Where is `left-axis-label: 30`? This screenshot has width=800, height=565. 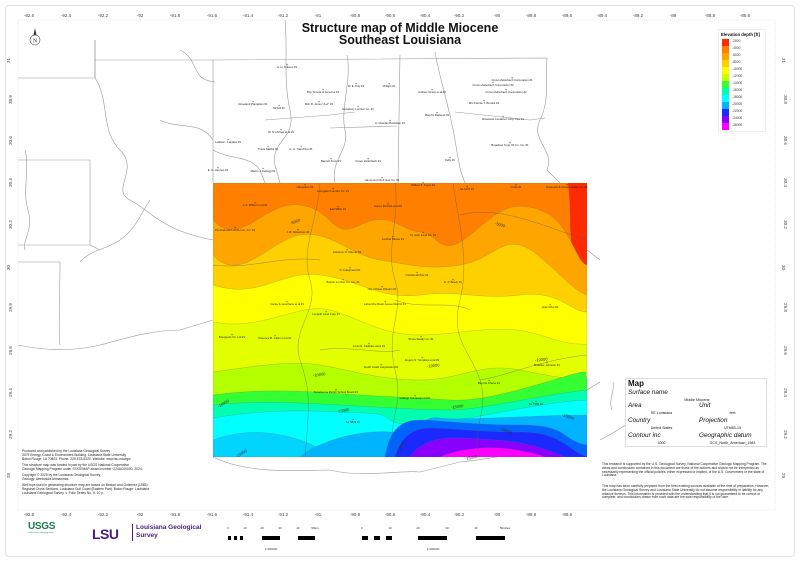
left-axis-label: 30 is located at coordinates (9, 267).